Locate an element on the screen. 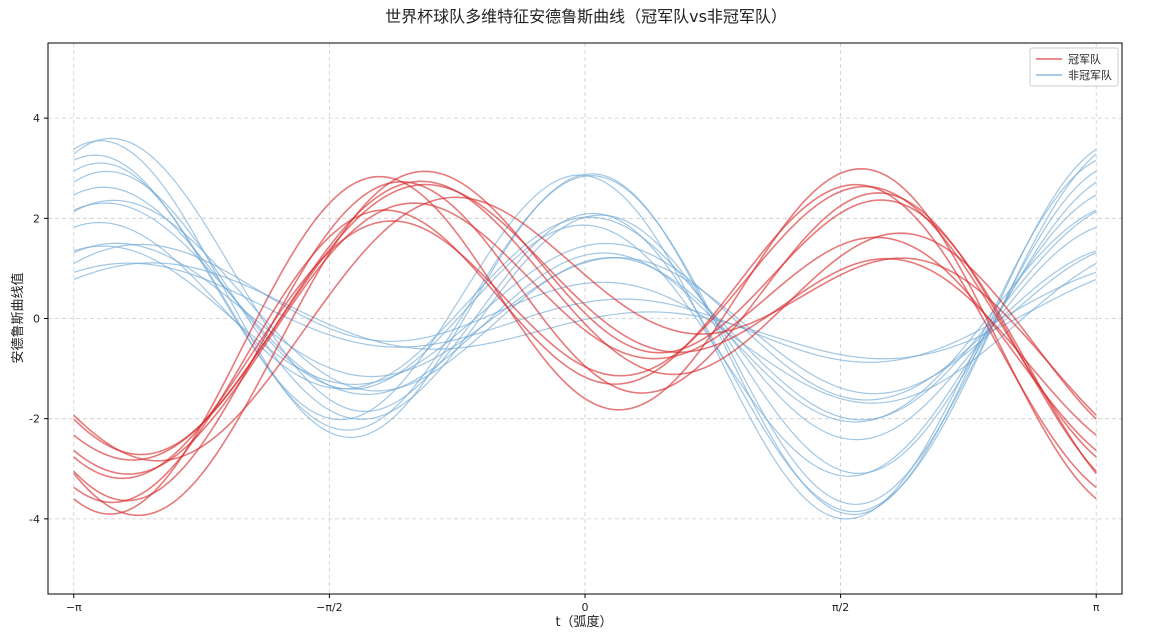 This screenshot has width=1173, height=633. legend-label-champion: 冠军队 is located at coordinates (1084, 59).